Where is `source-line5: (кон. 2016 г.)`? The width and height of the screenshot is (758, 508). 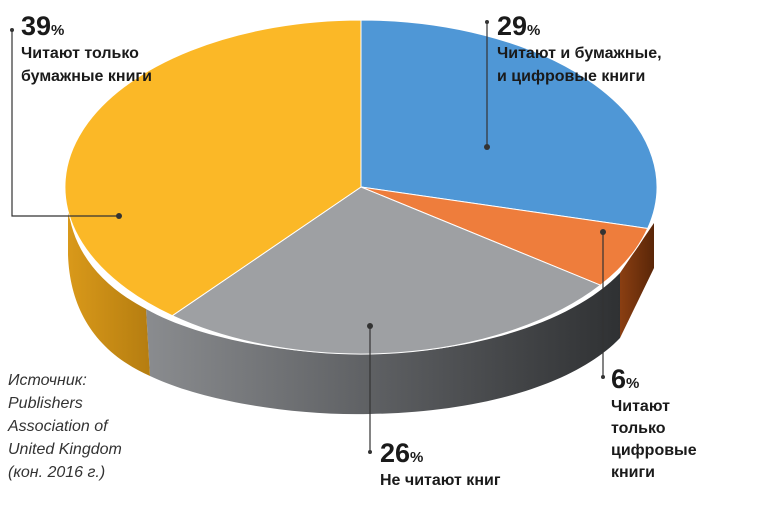
source-line5: (кон. 2016 г.) is located at coordinates (56, 472).